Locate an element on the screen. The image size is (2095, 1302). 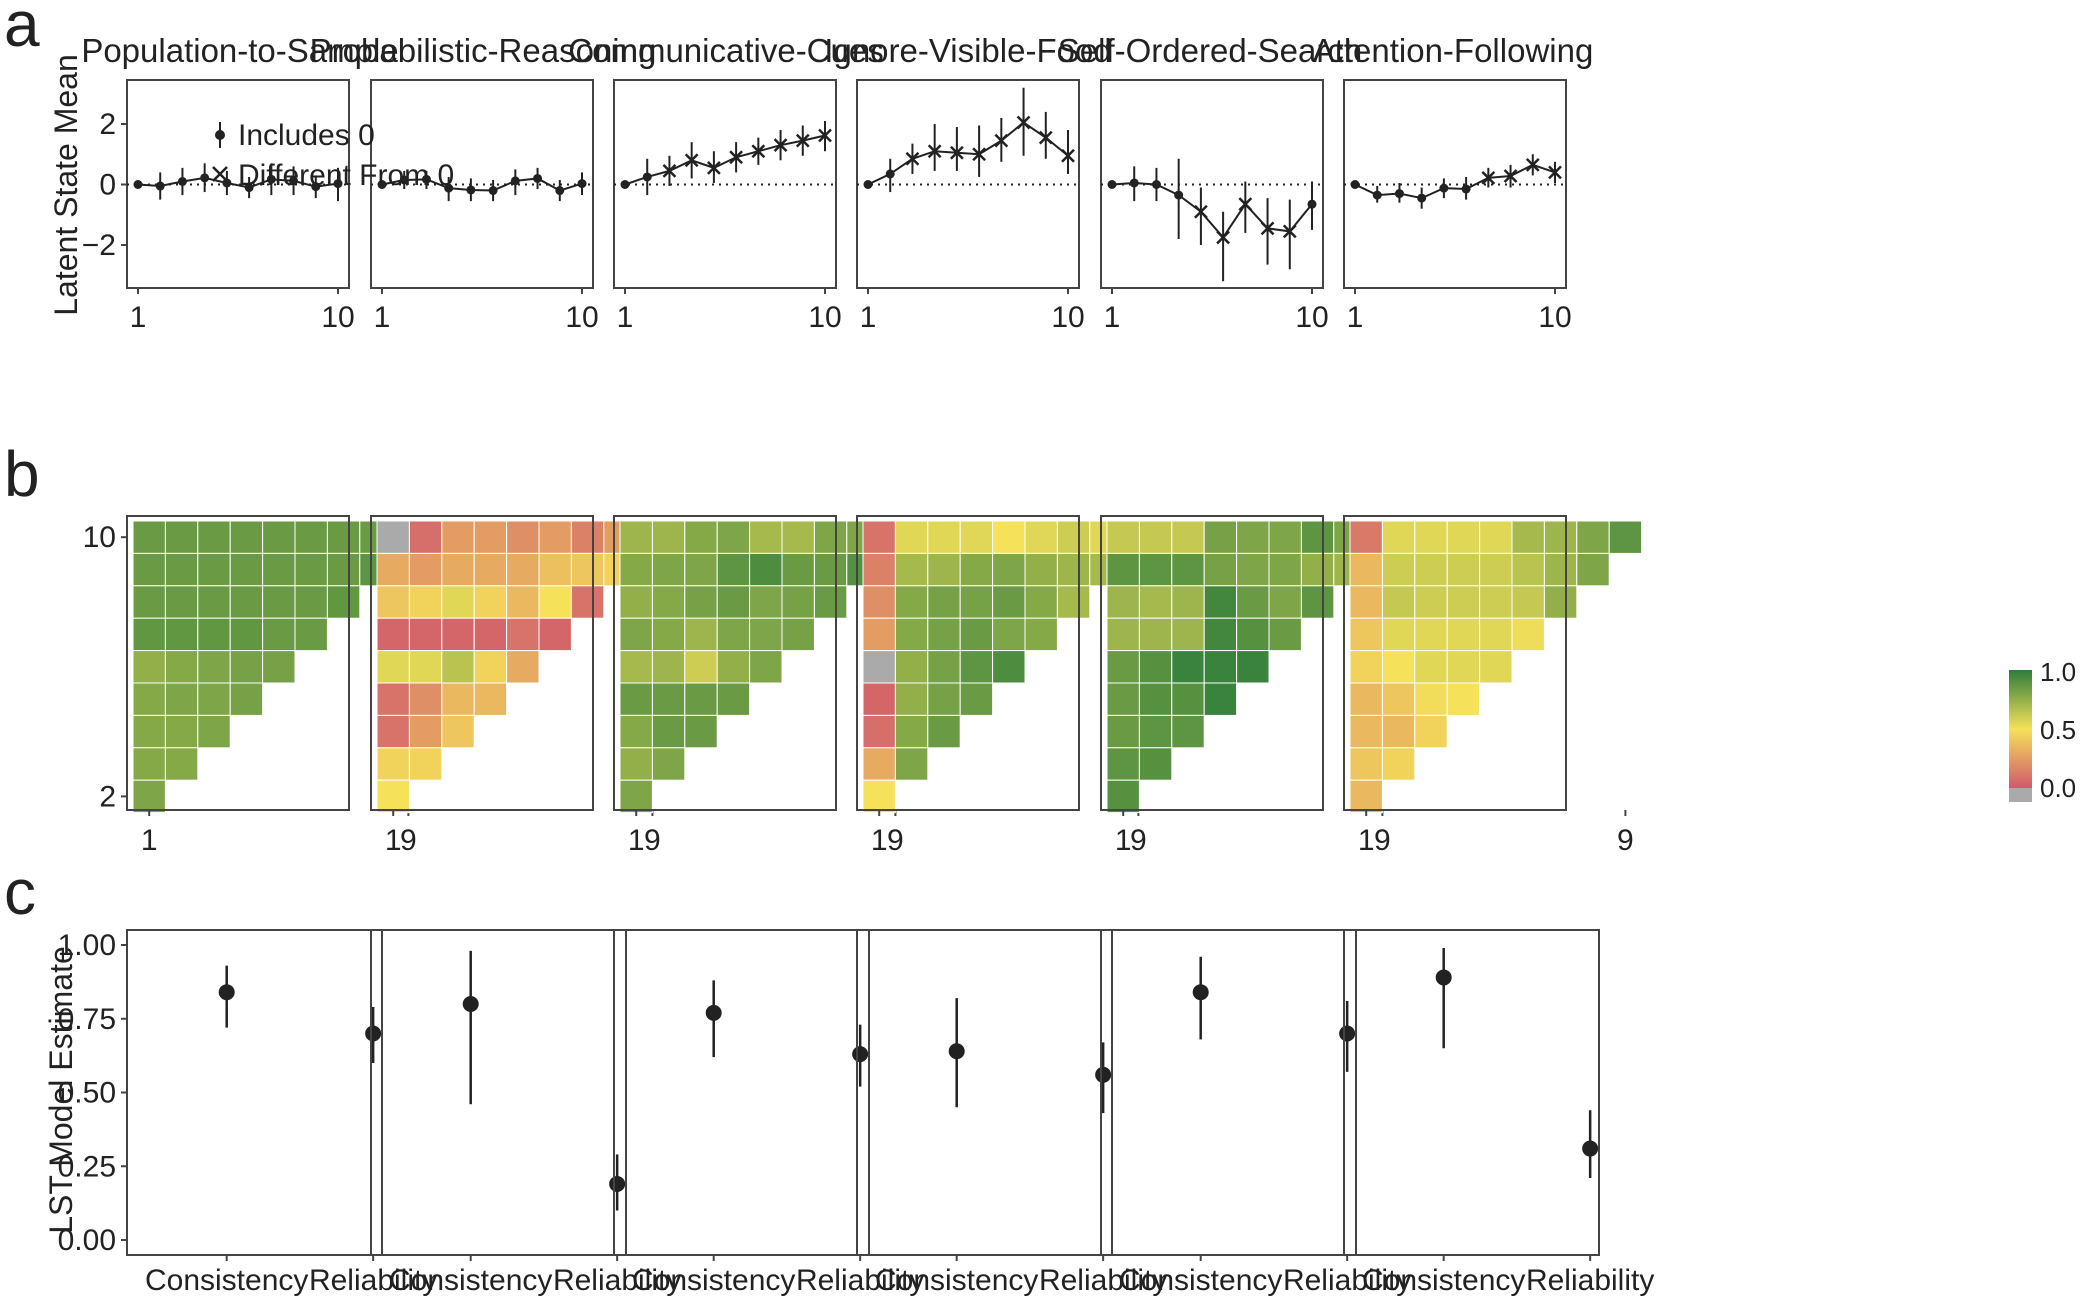
facet-c-4: Consistency Reliability is located at coordinates (1011, 1113).